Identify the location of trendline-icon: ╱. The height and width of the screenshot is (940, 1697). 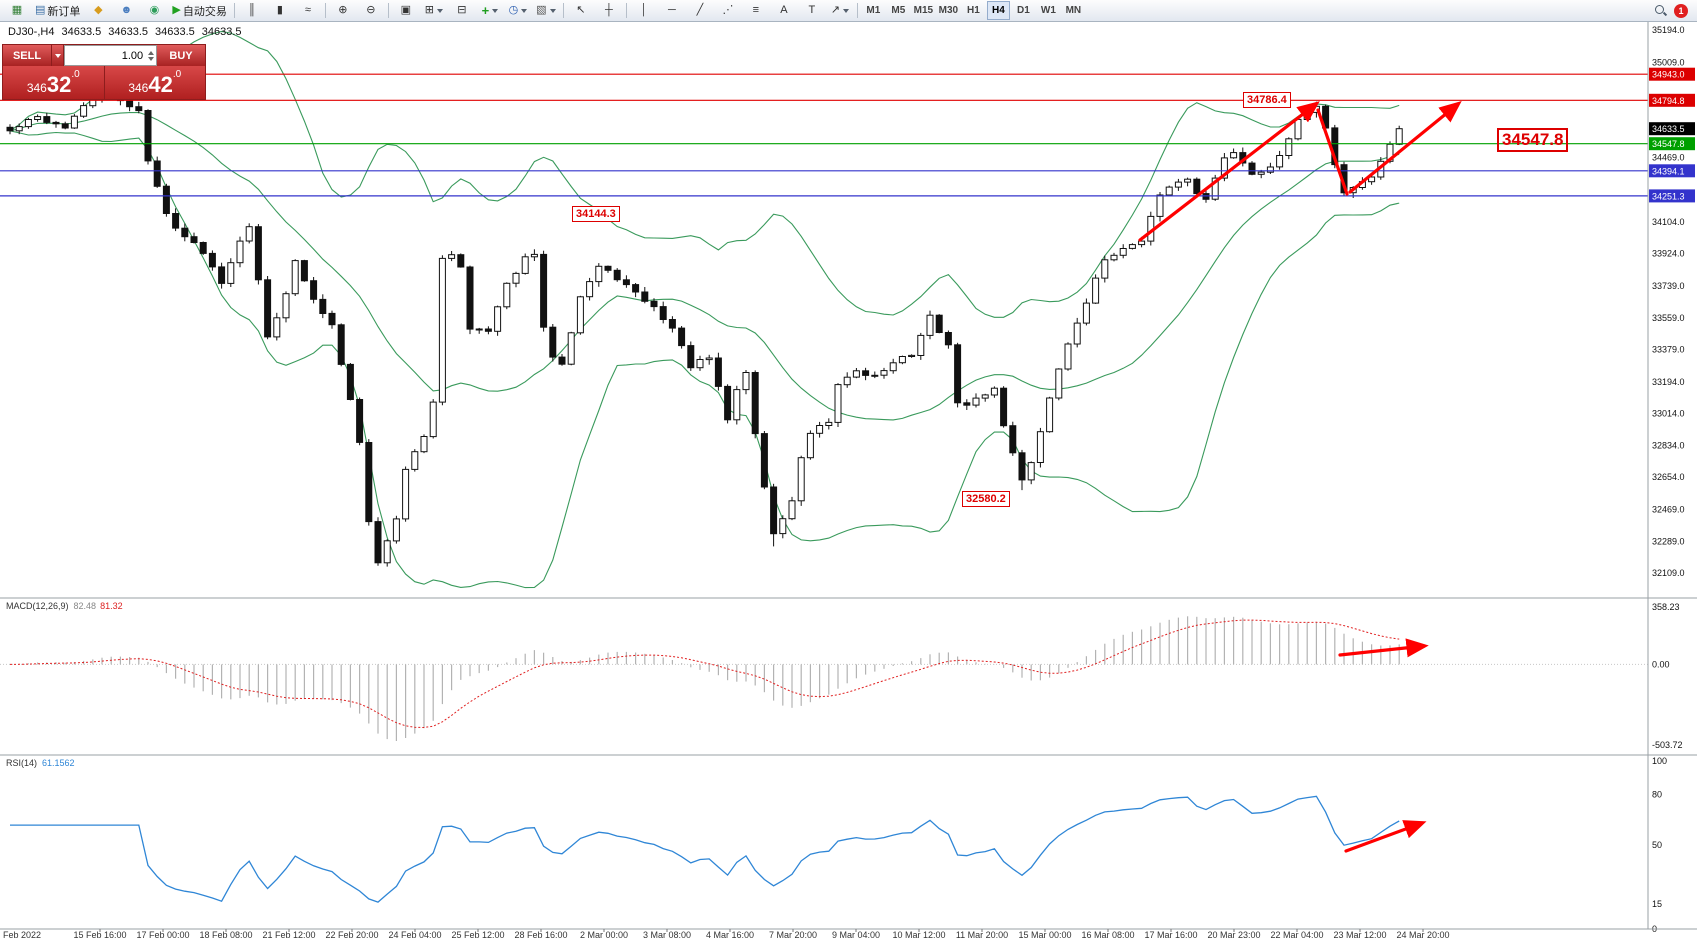
(700, 11).